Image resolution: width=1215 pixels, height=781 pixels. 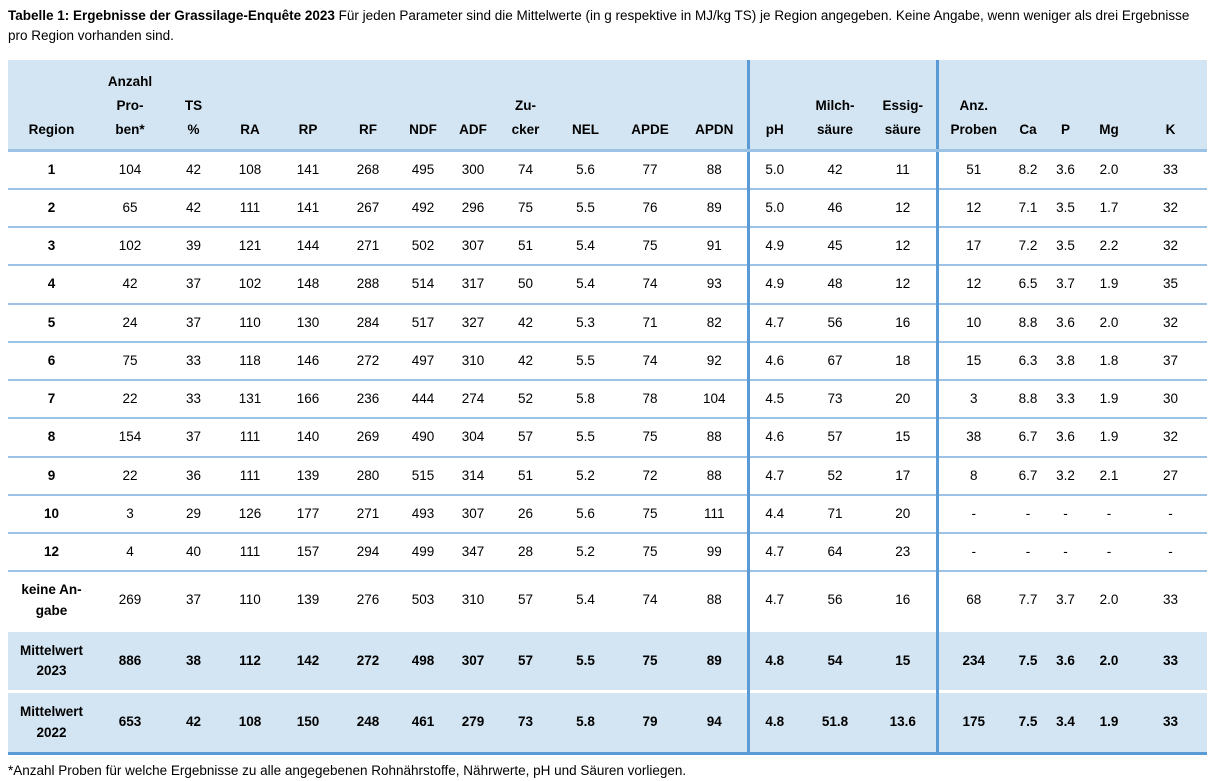 I want to click on cell-apde: 72, so click(x=650, y=476).